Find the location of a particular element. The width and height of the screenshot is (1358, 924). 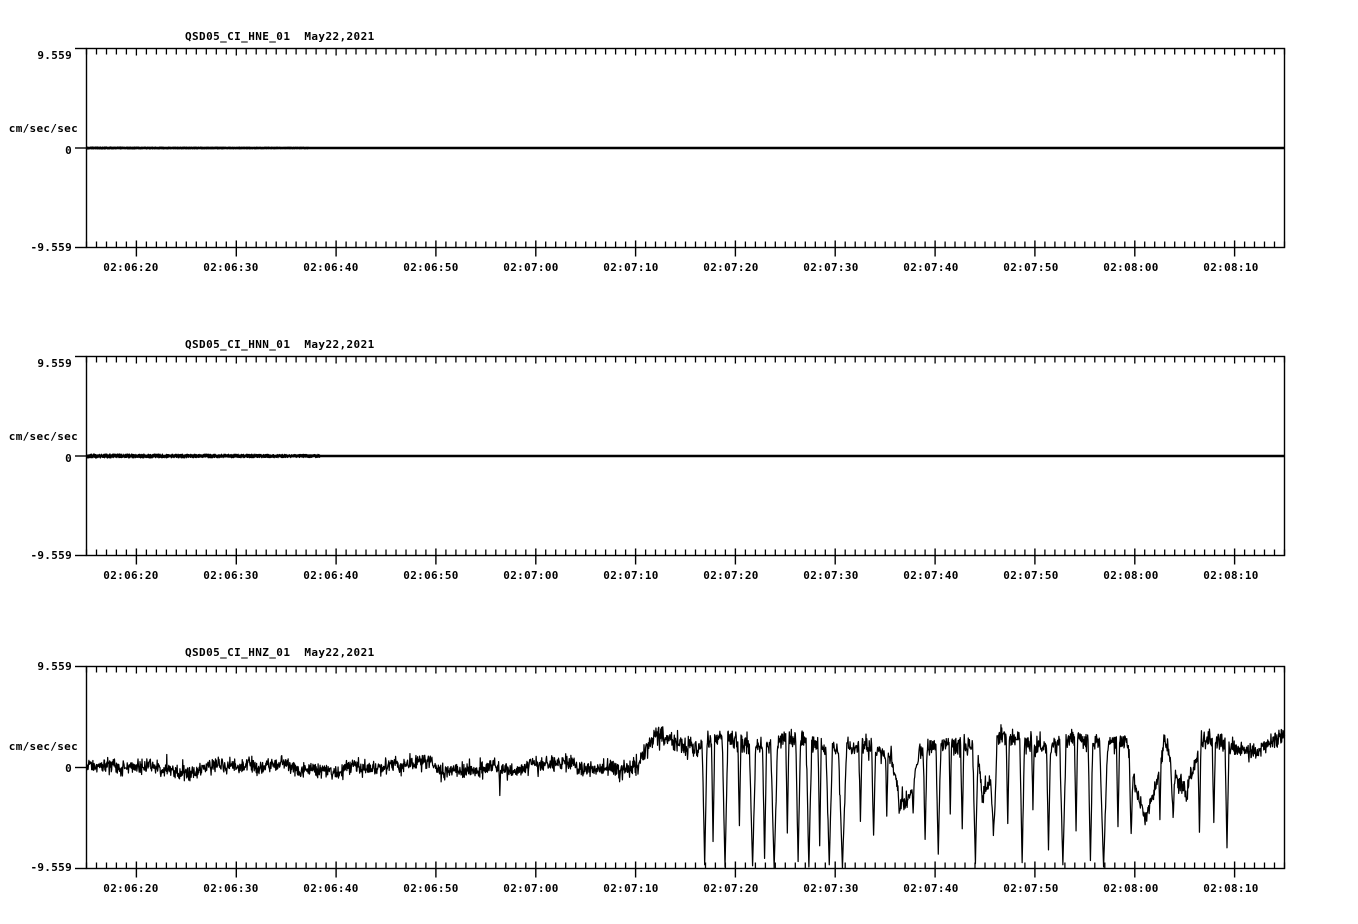

y-tick-bot-hnz: -9.559 is located at coordinates (51, 867).